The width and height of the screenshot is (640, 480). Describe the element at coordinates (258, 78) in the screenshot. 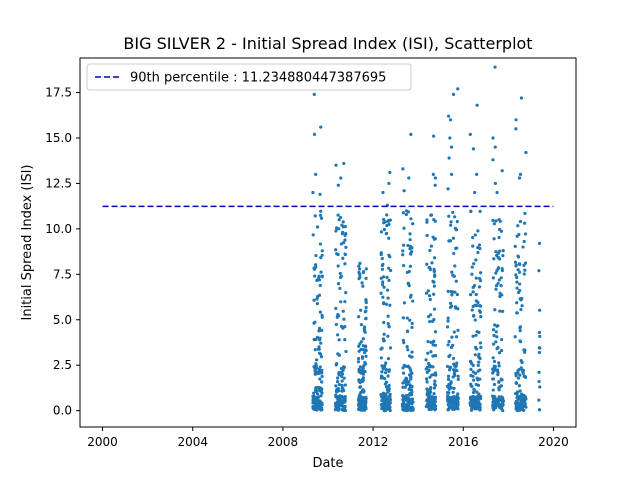

I see `legend-label: 90th percentile : 11.234880447387695` at that location.